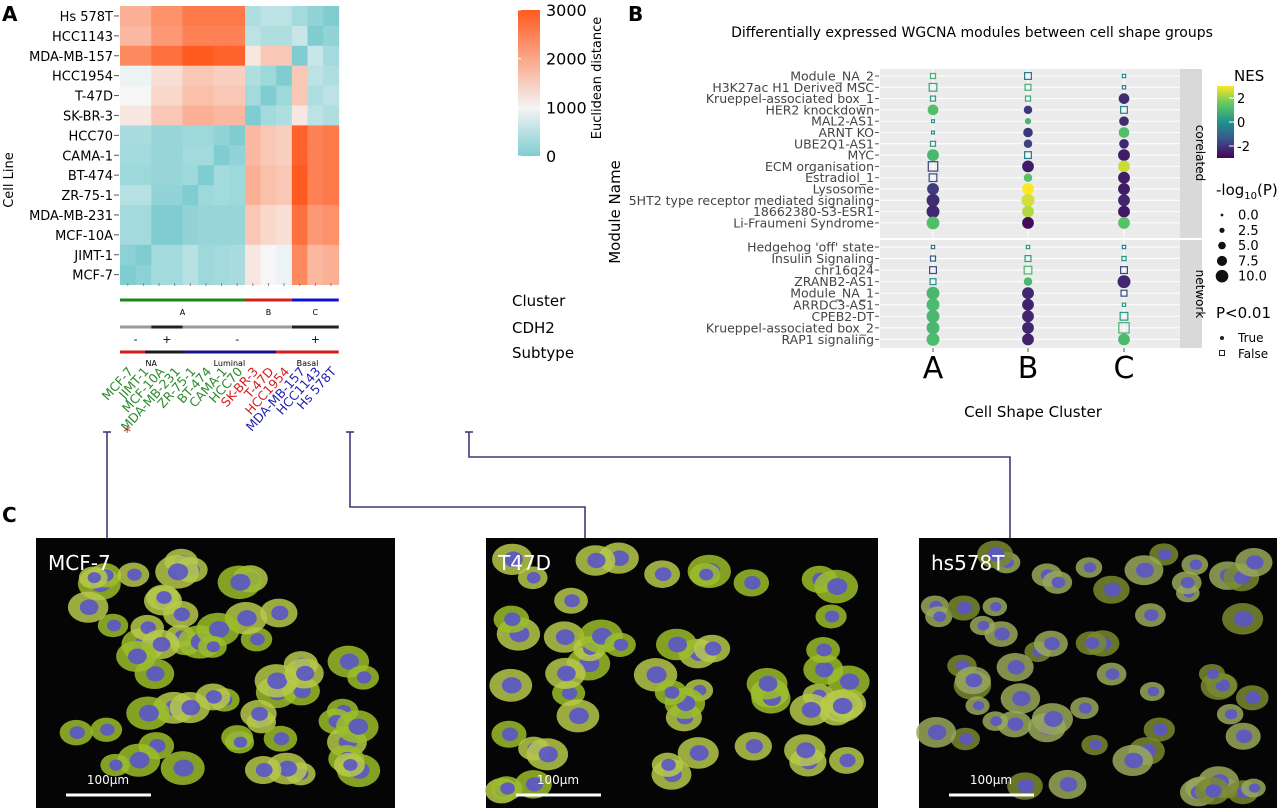 The width and height of the screenshot is (1280, 808). I want to click on micrograph-1: MCF-7 100μm, so click(215, 673).